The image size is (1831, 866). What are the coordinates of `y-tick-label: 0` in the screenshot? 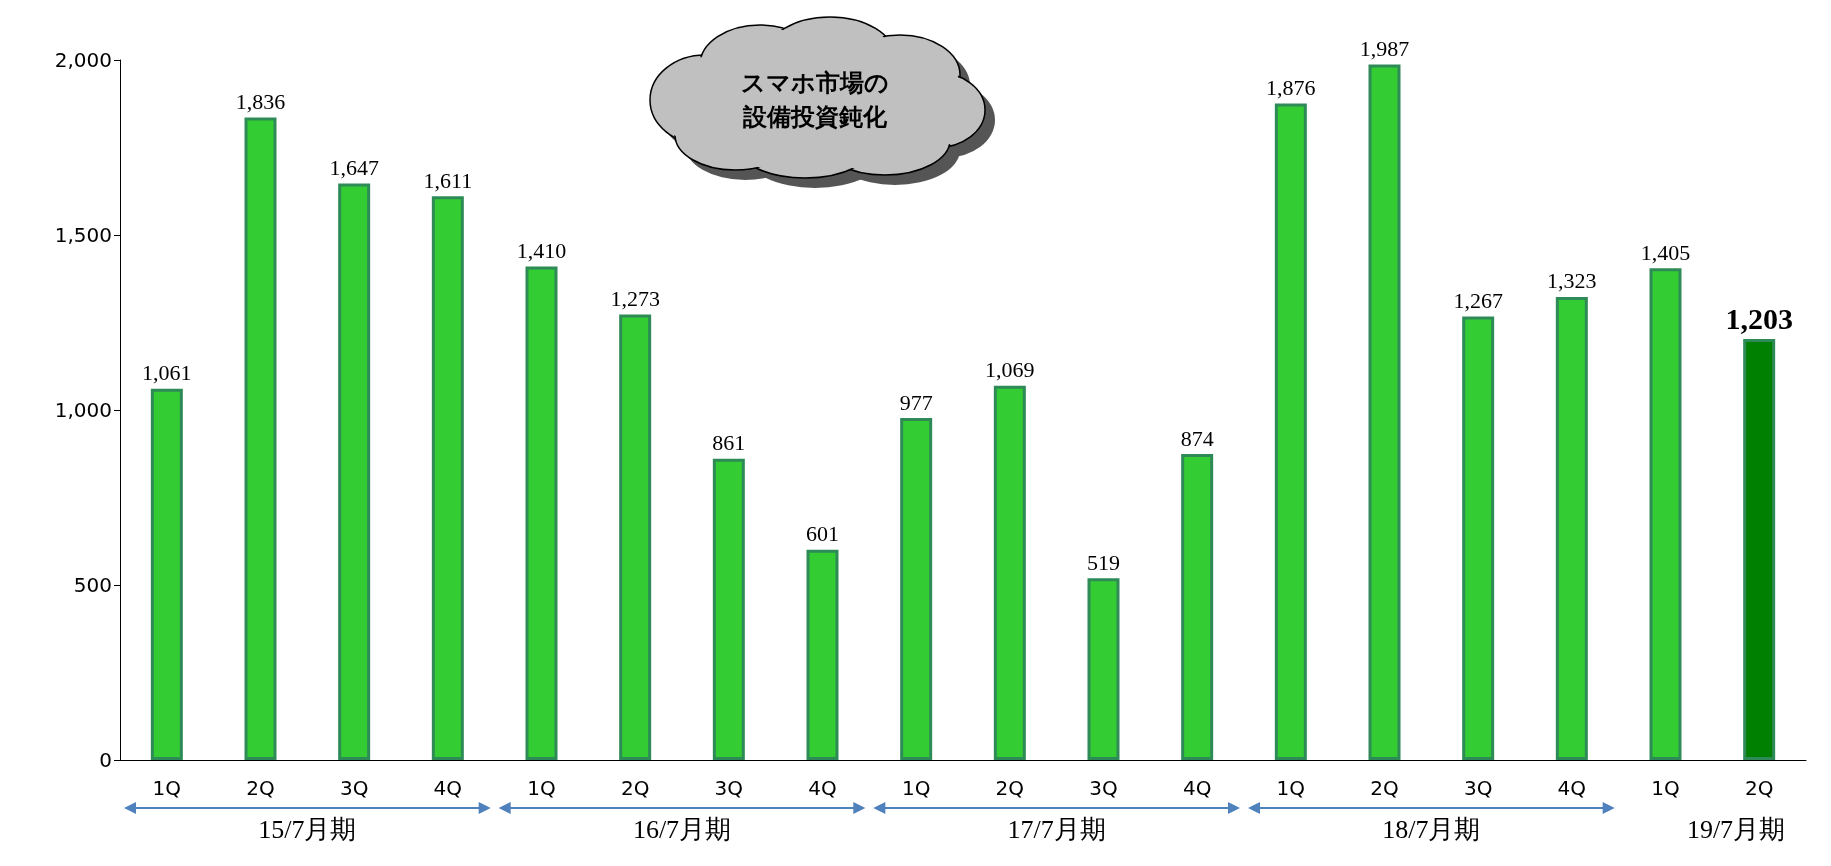 It's located at (105, 760).